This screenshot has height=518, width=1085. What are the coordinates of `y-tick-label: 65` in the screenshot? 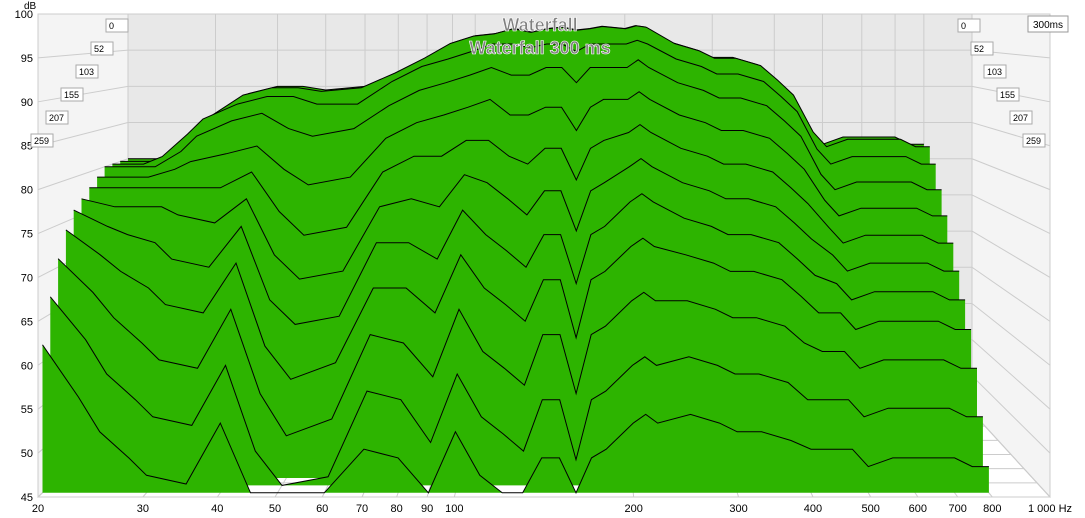 It's located at (27, 322).